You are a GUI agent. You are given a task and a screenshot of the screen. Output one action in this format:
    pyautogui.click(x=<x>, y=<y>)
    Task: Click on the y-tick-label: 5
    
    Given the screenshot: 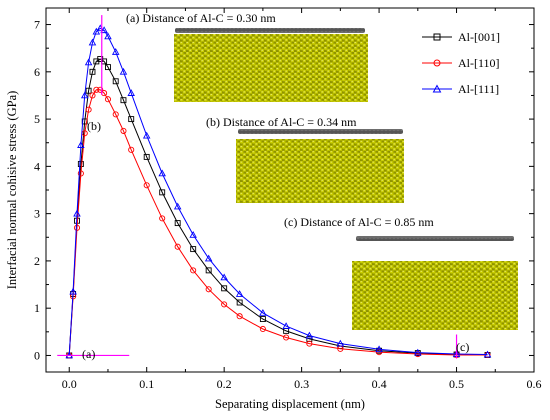 What is the action you would take?
    pyautogui.click(x=37, y=119)
    